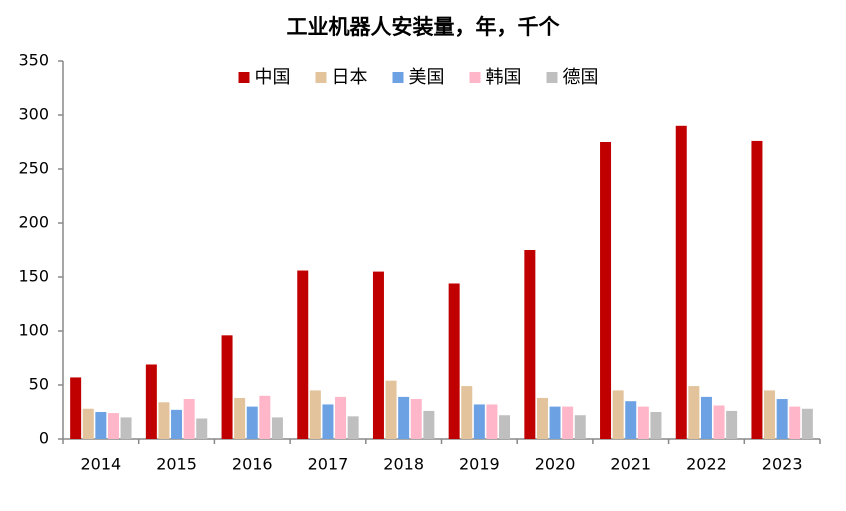 The width and height of the screenshot is (846, 511). Describe the element at coordinates (555, 464) in the screenshot. I see `x-tick-label: 2020` at that location.